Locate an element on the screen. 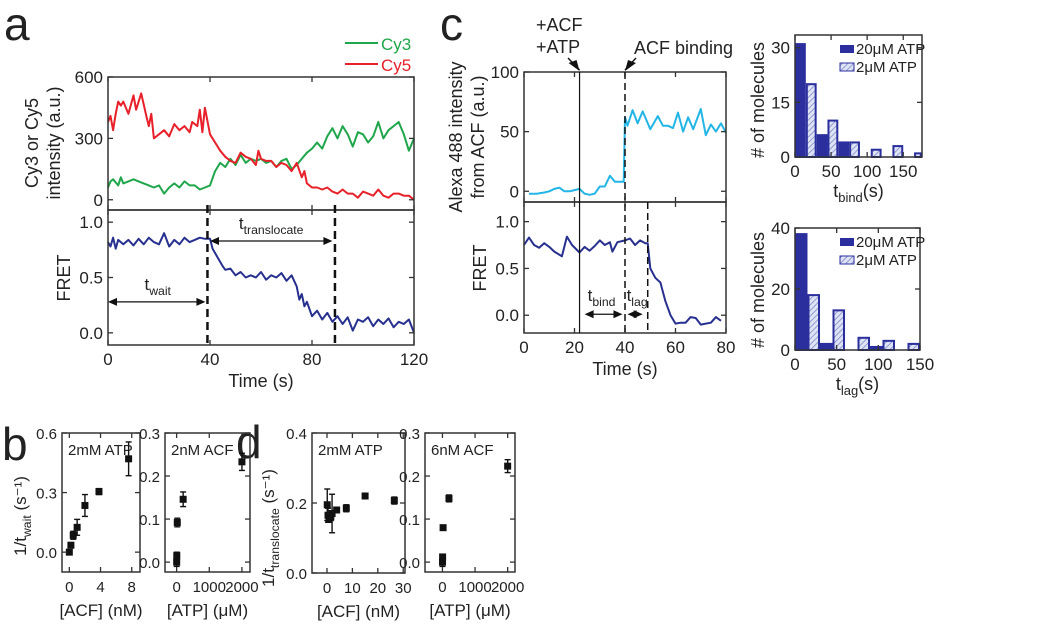  c_fret-xtick-label: 0 is located at coordinates (523, 347).